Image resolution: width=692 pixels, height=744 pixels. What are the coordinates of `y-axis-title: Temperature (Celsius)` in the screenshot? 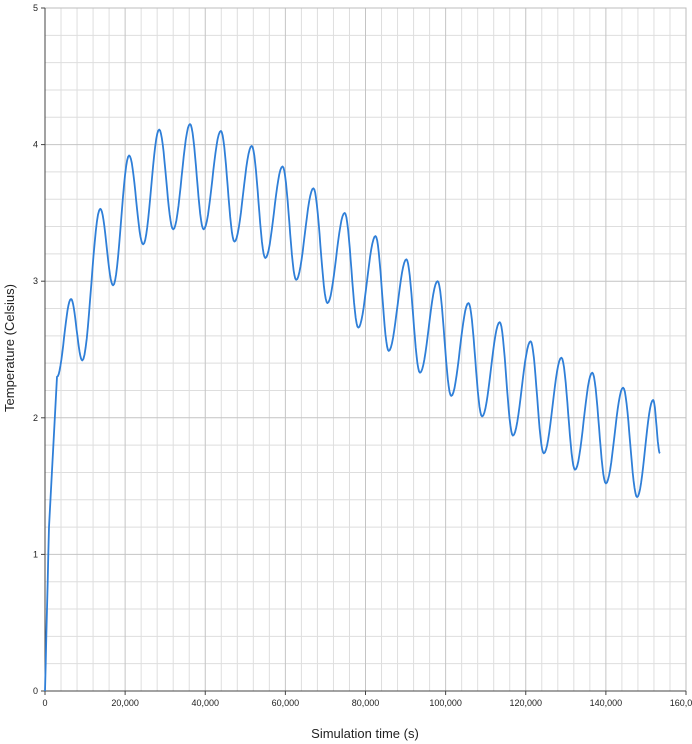 It's located at (9, 348).